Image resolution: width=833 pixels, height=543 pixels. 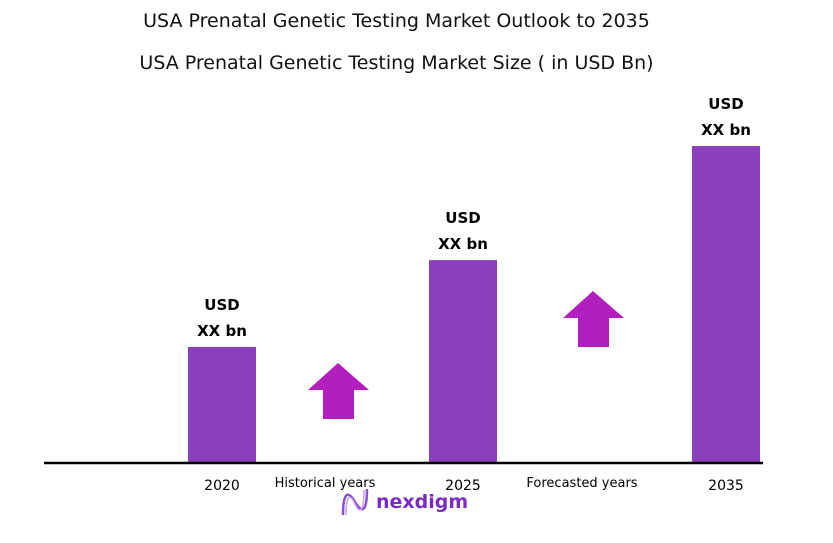 What do you see at coordinates (222, 404) in the screenshot?
I see `bar-2020` at bounding box center [222, 404].